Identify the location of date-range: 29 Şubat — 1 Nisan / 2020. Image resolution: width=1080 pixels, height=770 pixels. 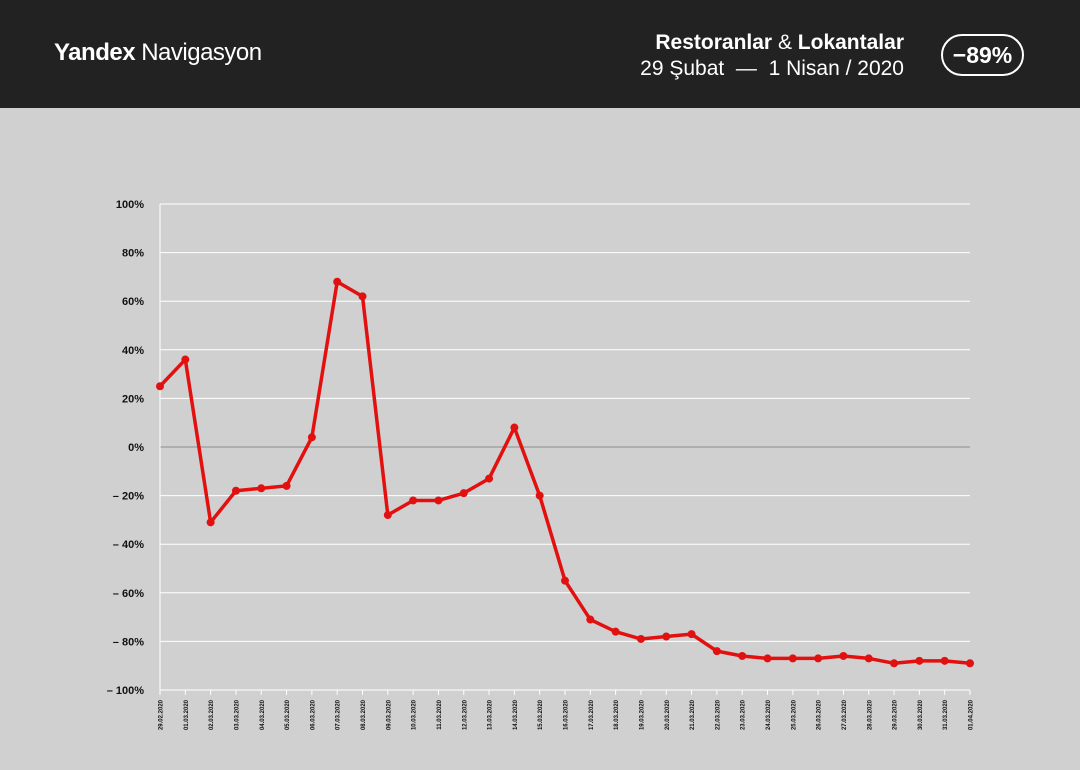
(772, 68).